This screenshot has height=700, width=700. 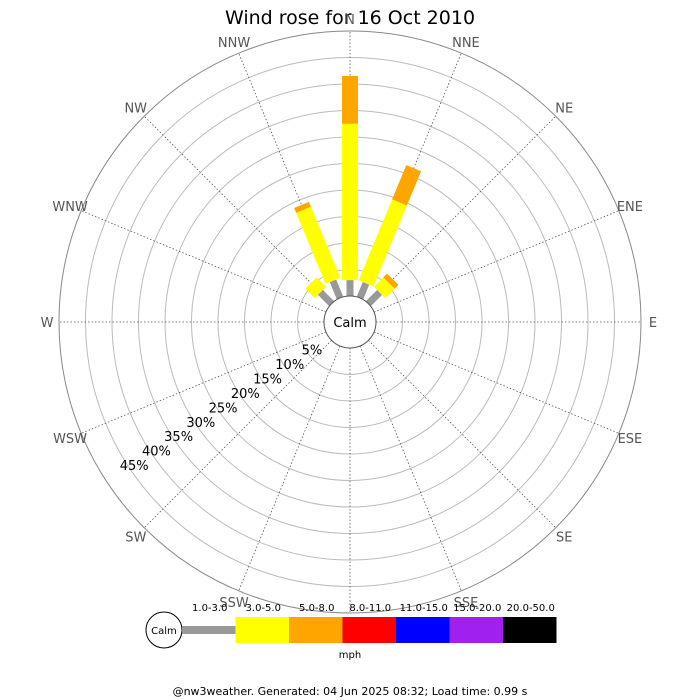 I want to click on spoke-wsw, so click(x=203, y=382).